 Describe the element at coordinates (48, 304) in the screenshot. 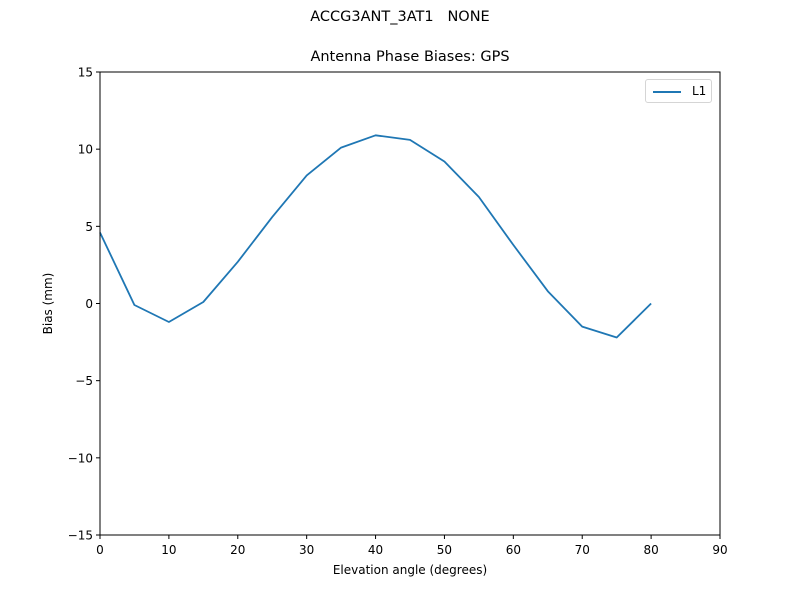

I see `y-axis-label: Bias (mm)` at that location.